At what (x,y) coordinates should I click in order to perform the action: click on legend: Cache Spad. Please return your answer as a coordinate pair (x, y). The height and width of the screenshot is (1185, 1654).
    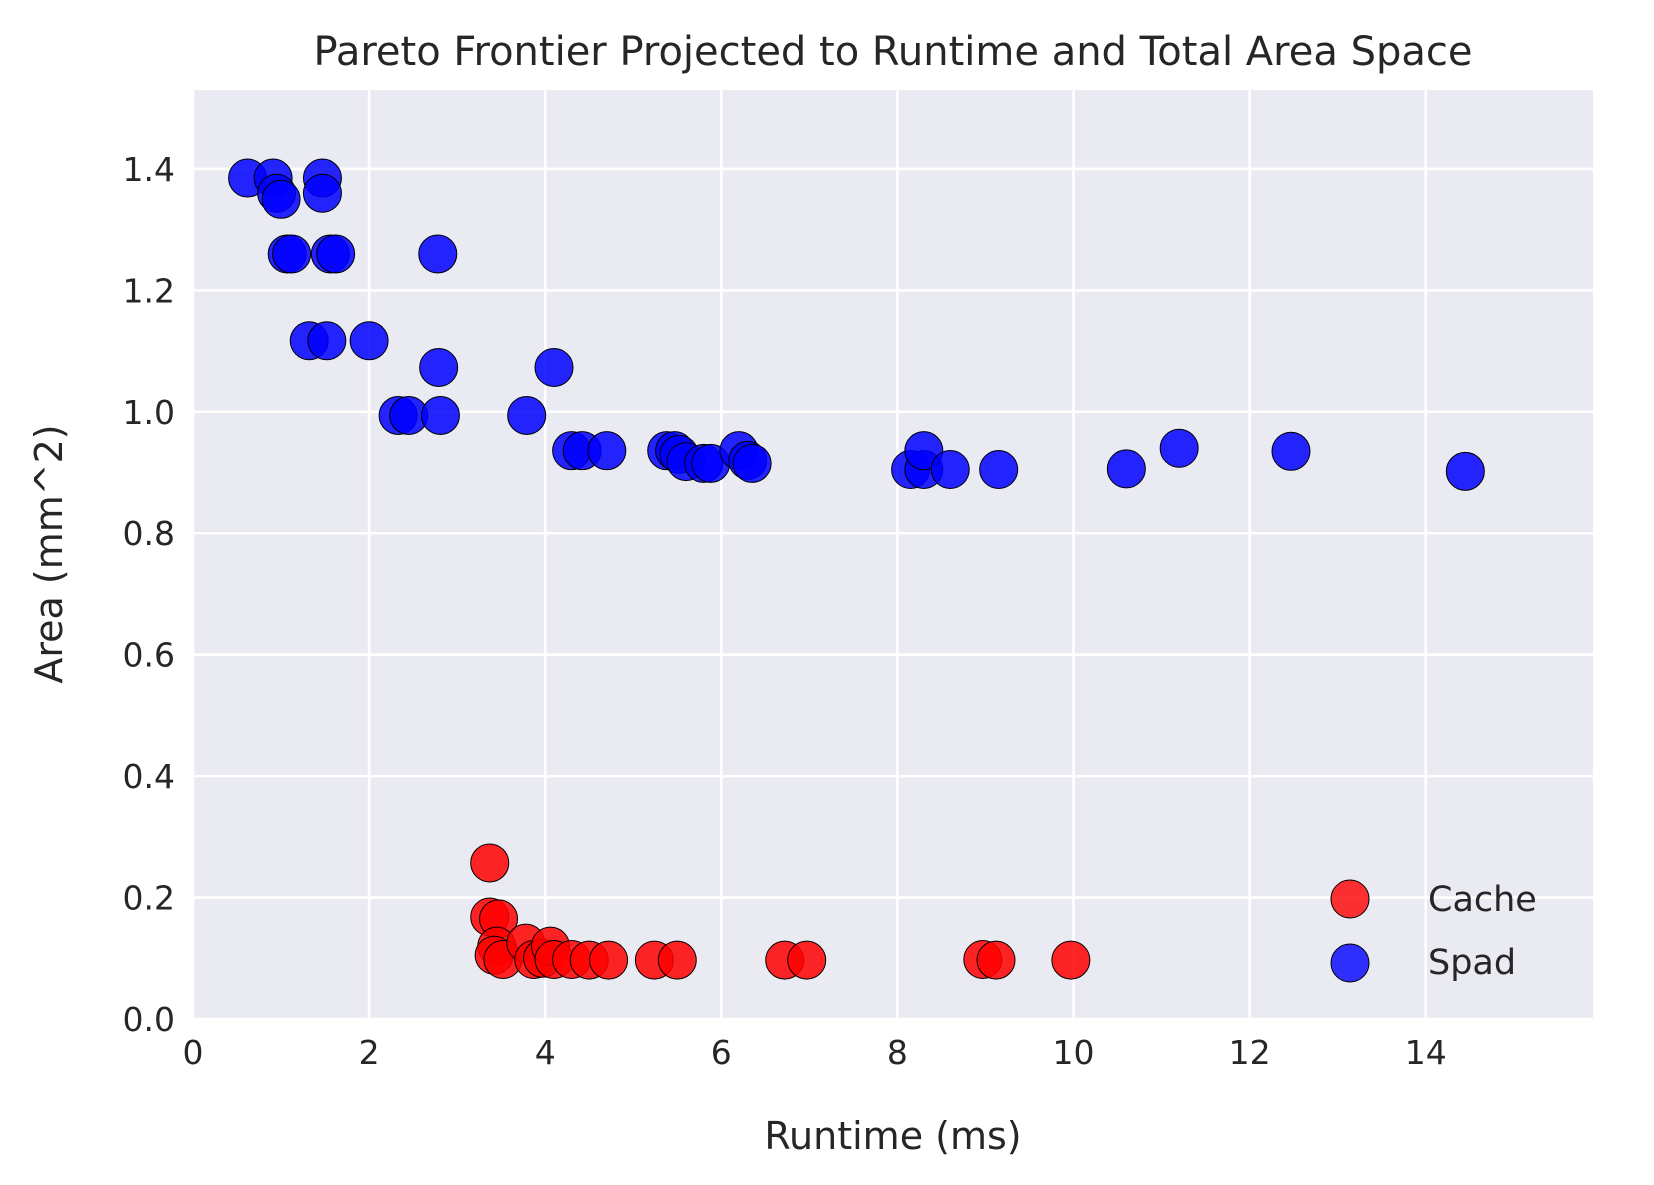
    Looking at the image, I should click on (1433, 931).